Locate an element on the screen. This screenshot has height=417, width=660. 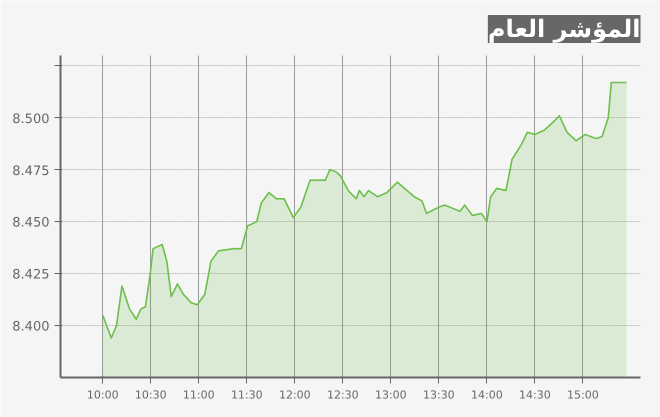
x-tick-label: 14:00 is located at coordinates (487, 395).